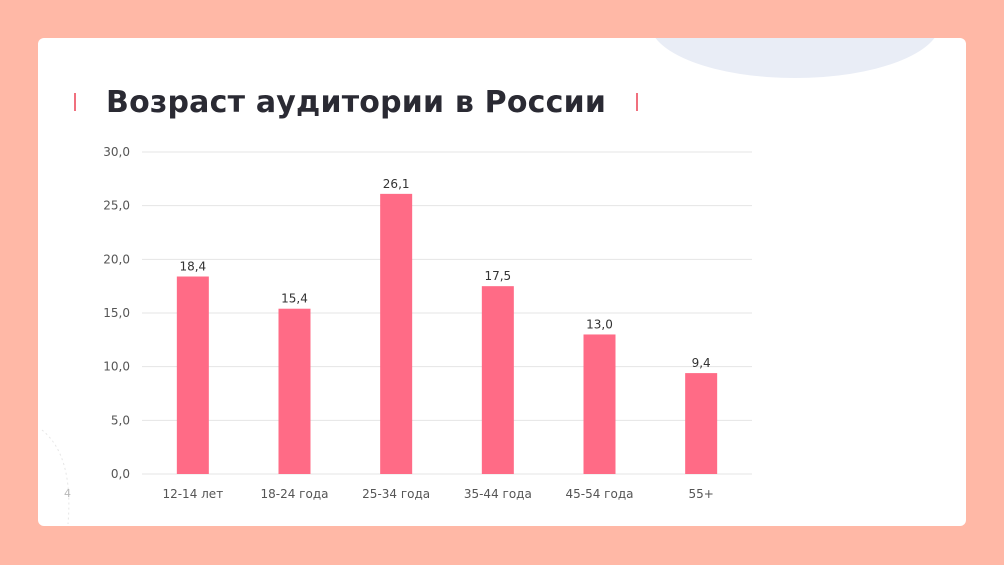 This screenshot has height=565, width=1004. Describe the element at coordinates (295, 494) in the screenshot. I see `x-category-label: 18-24 года` at that location.